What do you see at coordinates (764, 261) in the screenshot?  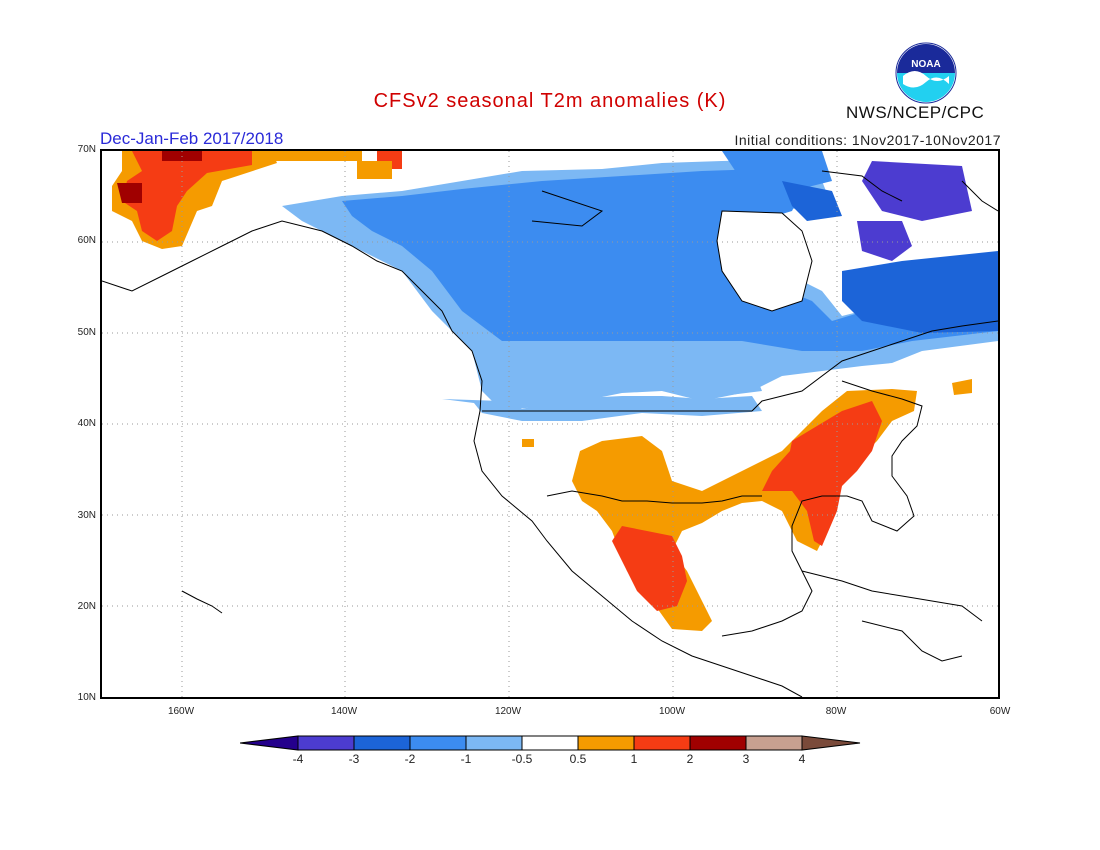 I see `hudson-bay-neutral` at bounding box center [764, 261].